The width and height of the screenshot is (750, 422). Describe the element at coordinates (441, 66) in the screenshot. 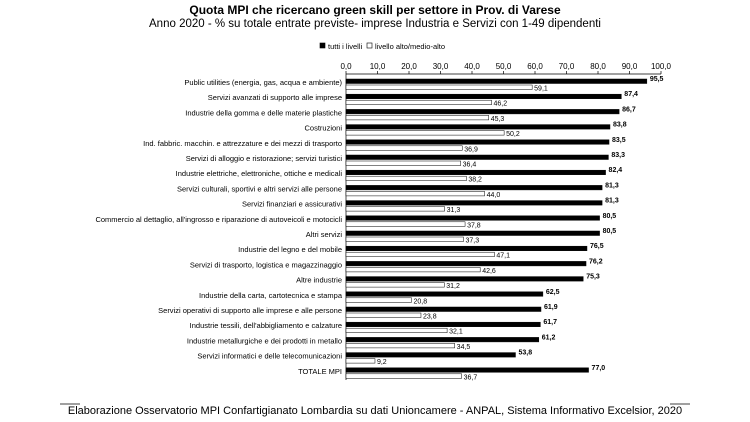

I see `x-tick-label: 30,0` at that location.